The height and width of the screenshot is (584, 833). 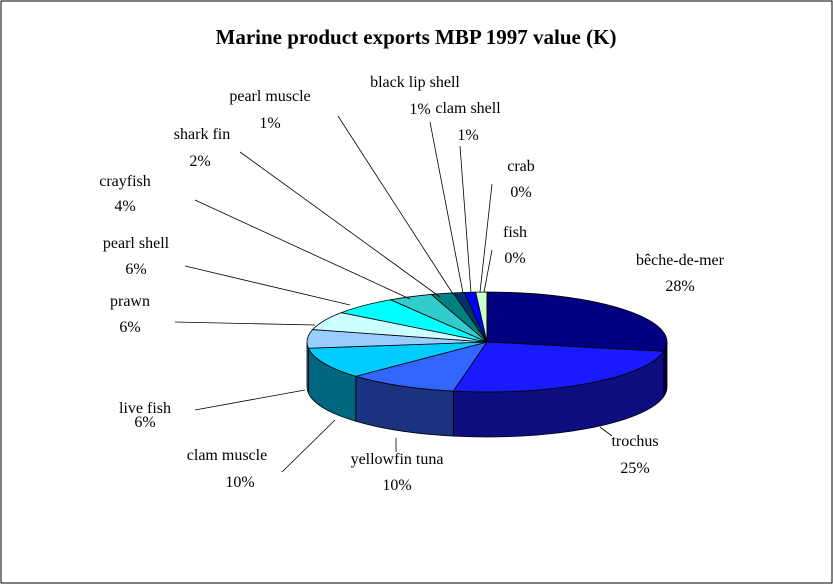 What do you see at coordinates (468, 108) in the screenshot?
I see `slice-label: clam shell` at bounding box center [468, 108].